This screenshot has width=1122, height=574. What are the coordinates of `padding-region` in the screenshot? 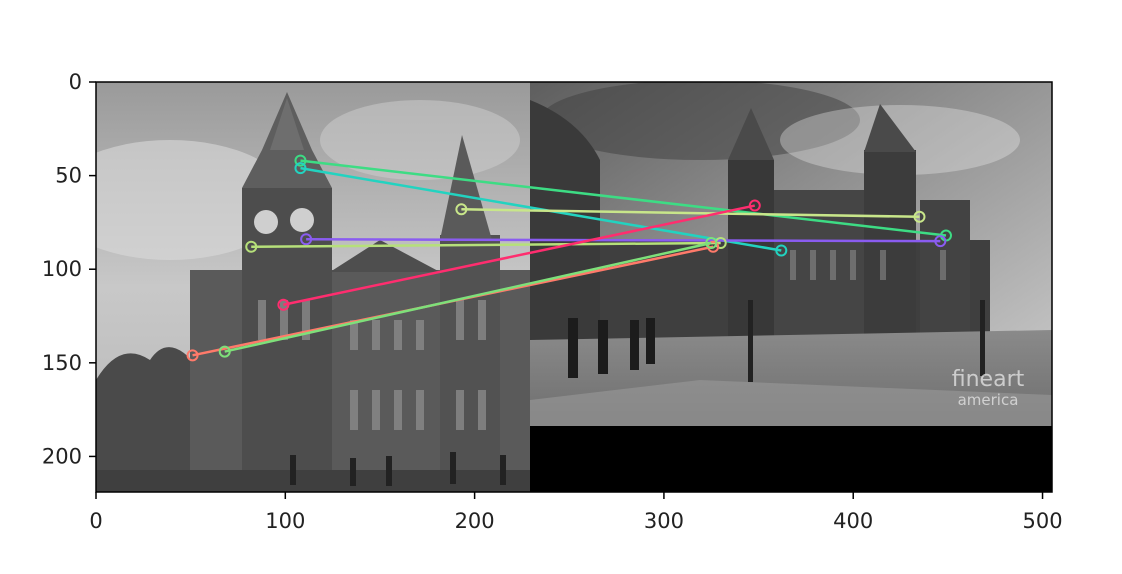 It's located at (791, 459).